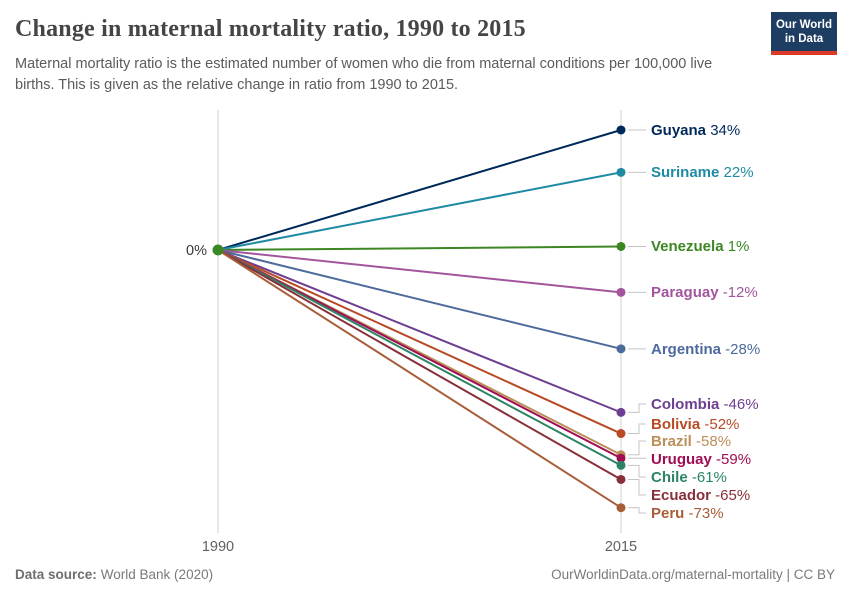 Image resolution: width=850 pixels, height=600 pixels. I want to click on x-axis-tick-label: 2015, so click(621, 547).